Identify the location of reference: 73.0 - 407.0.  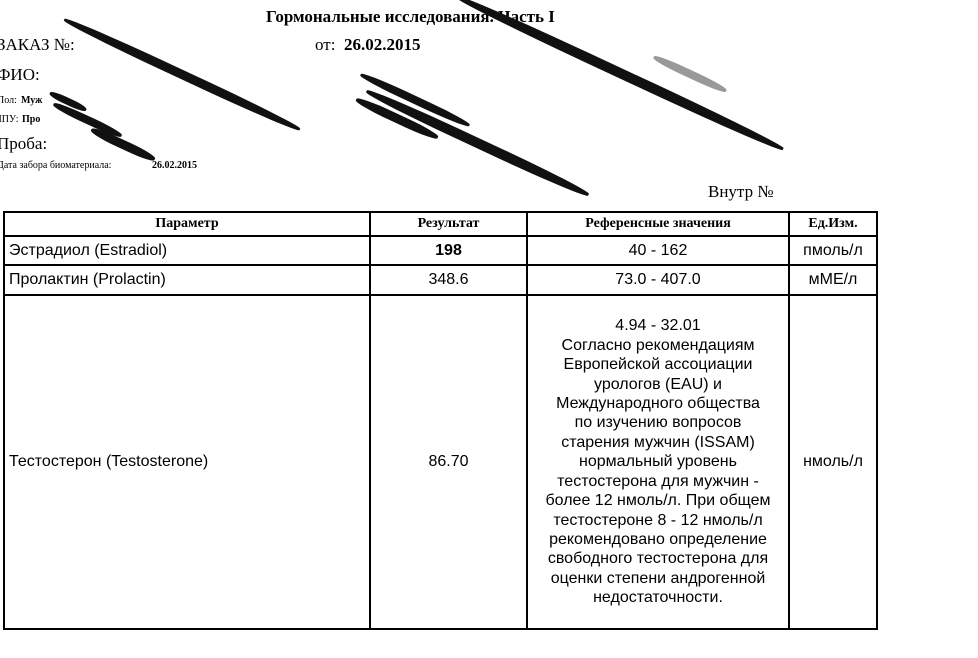
(658, 280).